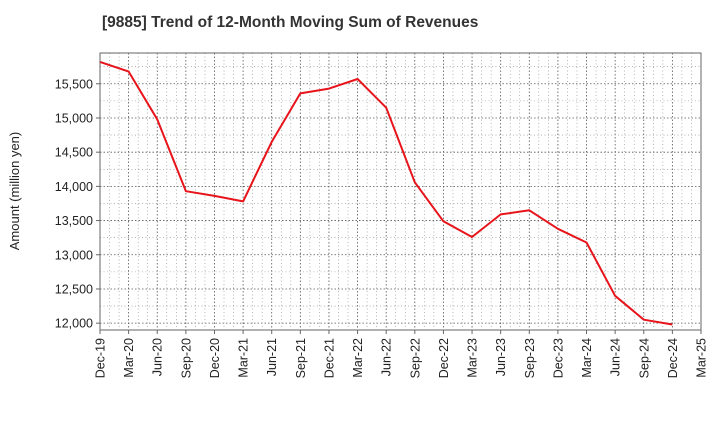  I want to click on x-tick-label: Dec-22, so click(444, 358).